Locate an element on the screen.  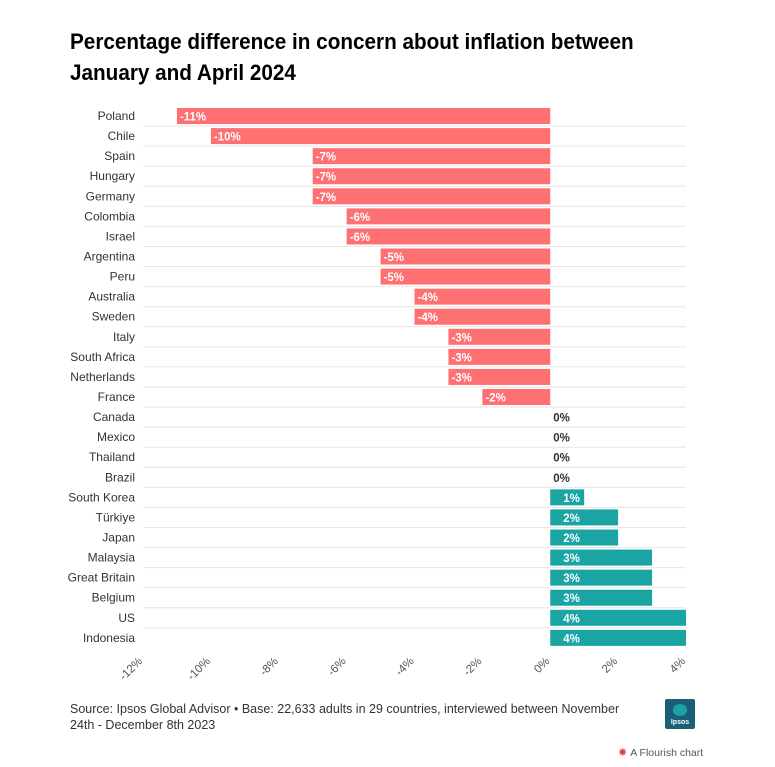
category-label: South Africa is located at coordinates (102, 357).